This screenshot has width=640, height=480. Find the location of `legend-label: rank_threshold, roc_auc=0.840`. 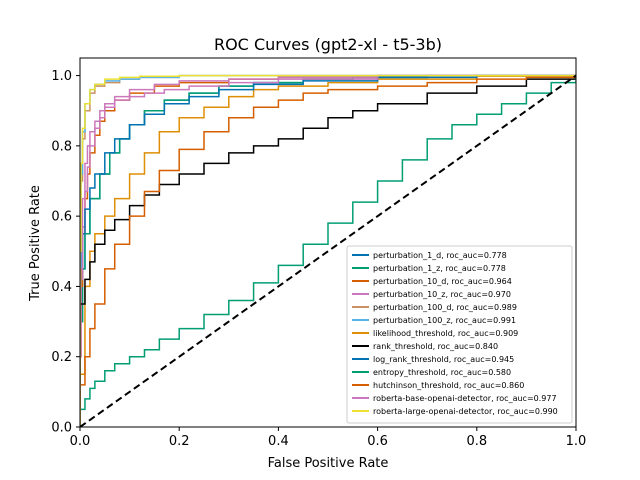

legend-label: rank_threshold, roc_auc=0.840 is located at coordinates (435, 346).